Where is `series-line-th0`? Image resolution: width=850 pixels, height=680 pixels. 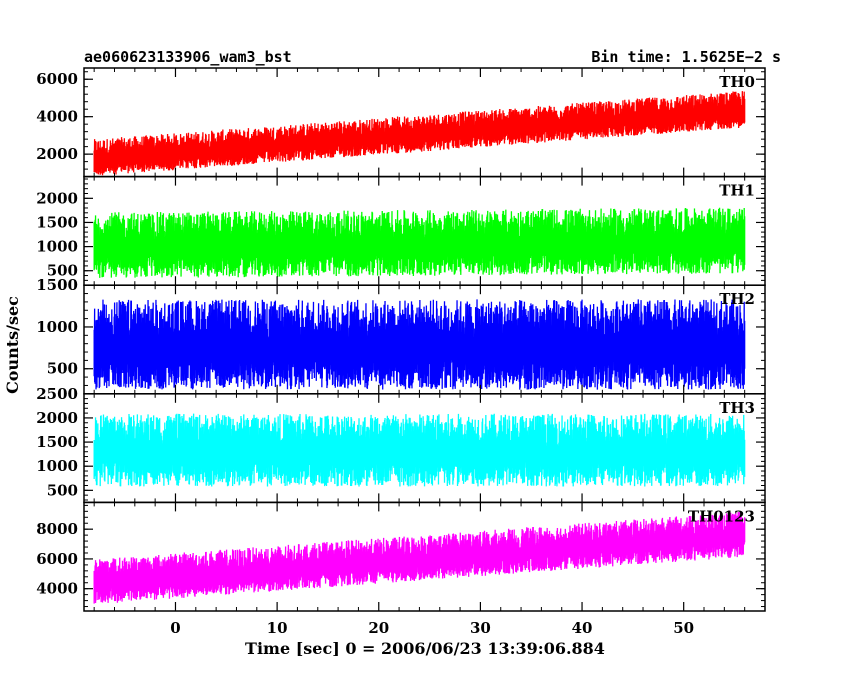 series-line-th0 is located at coordinates (419, 133).